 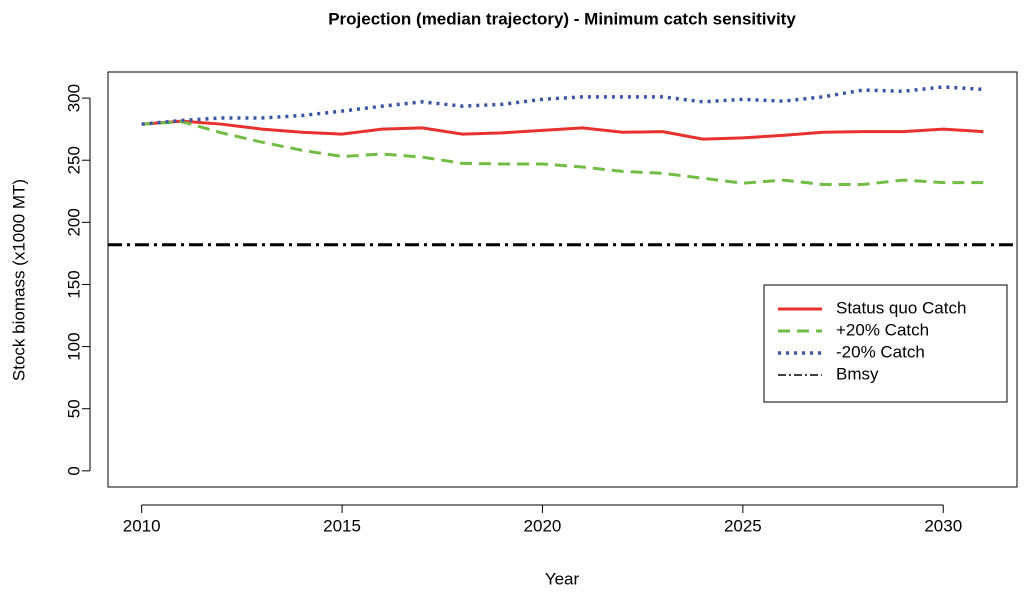 What do you see at coordinates (342, 525) in the screenshot?
I see `x-tick-label: 2015` at bounding box center [342, 525].